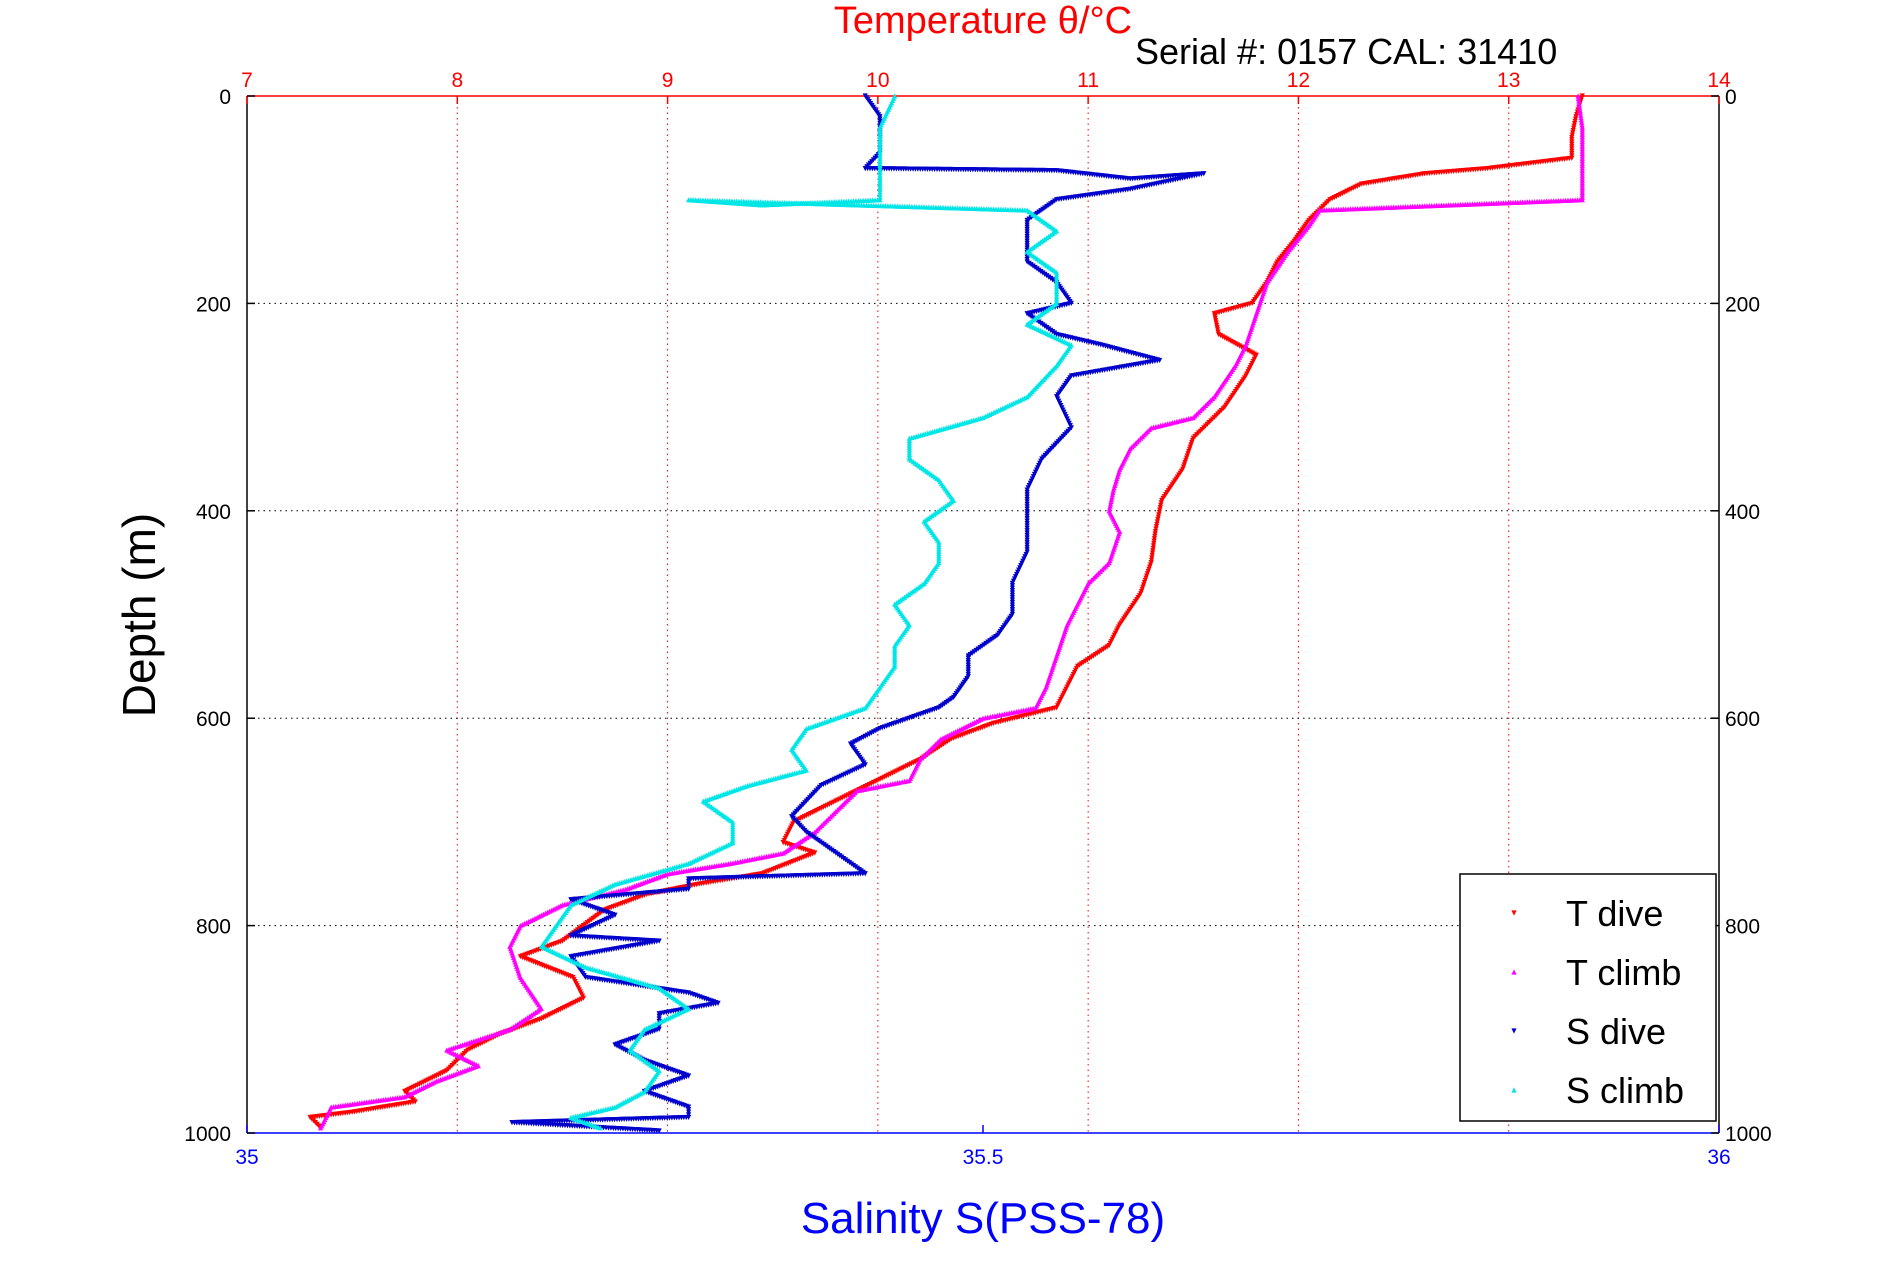  I want to click on legend-entry-t-dive: T dive, so click(1587, 913).